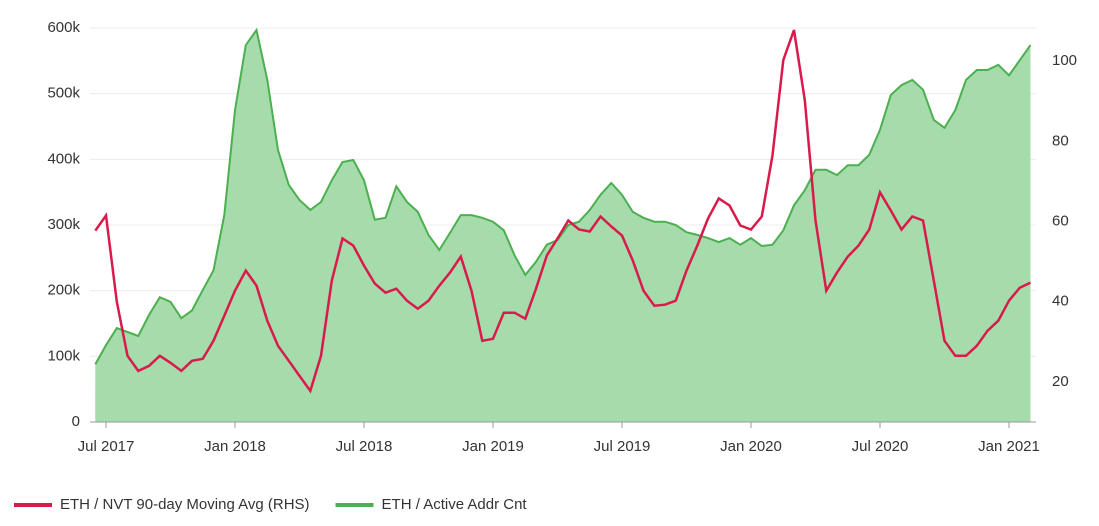 The width and height of the screenshot is (1099, 526). What do you see at coordinates (63, 355) in the screenshot?
I see `y-tick-label: 100k` at bounding box center [63, 355].